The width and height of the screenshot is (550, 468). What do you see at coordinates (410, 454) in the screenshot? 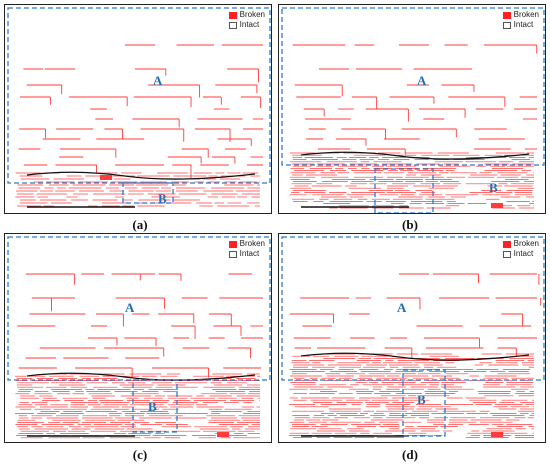
I see `caption-d: (d)` at bounding box center [410, 454].